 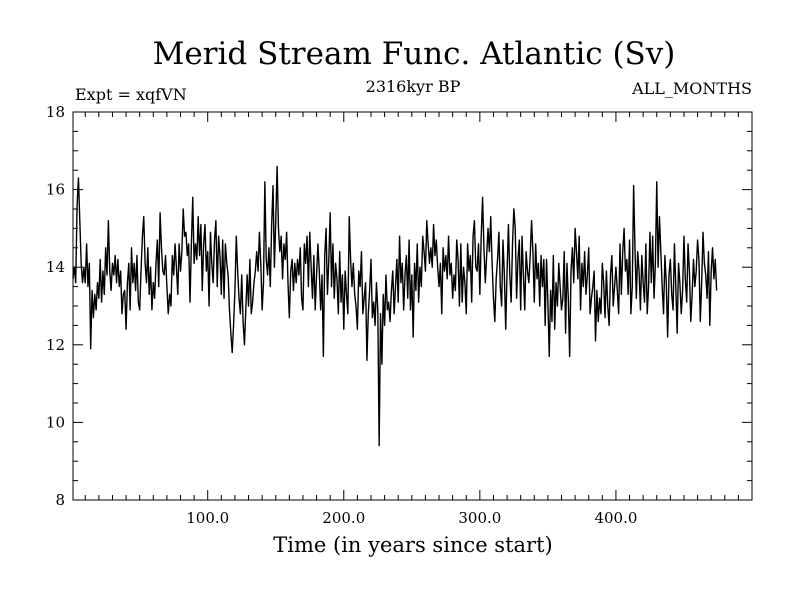 I want to click on period-label: 2316kyr BP, so click(x=413, y=86).